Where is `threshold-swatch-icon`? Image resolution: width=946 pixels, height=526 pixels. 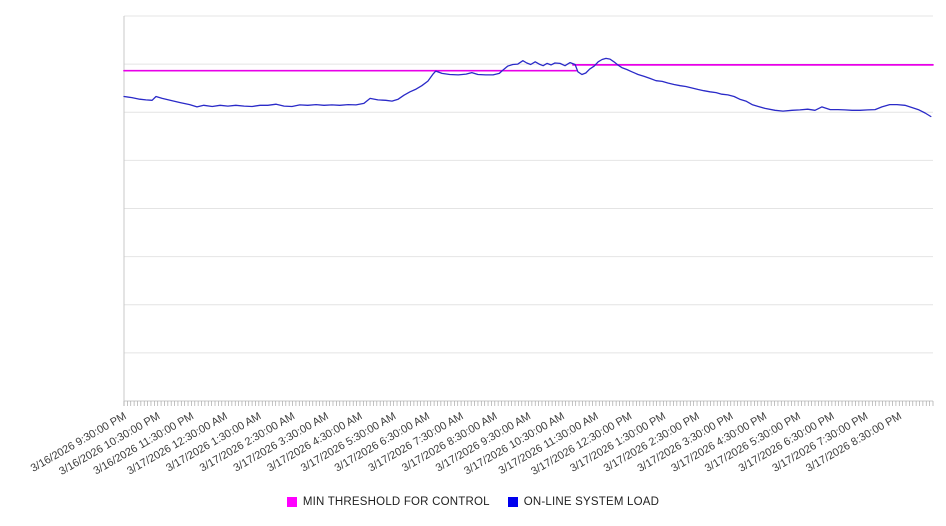 threshold-swatch-icon is located at coordinates (291, 502).